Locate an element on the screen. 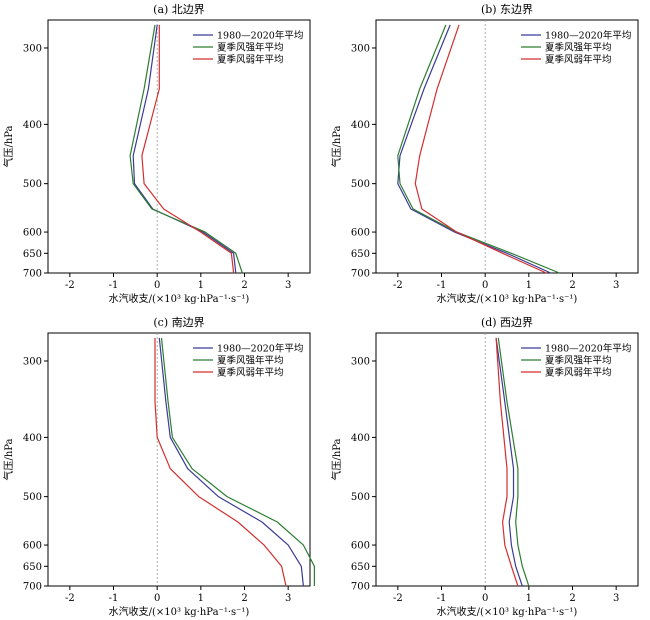 The width and height of the screenshot is (650, 620). chart-title: (d) 西边界 is located at coordinates (507, 322).